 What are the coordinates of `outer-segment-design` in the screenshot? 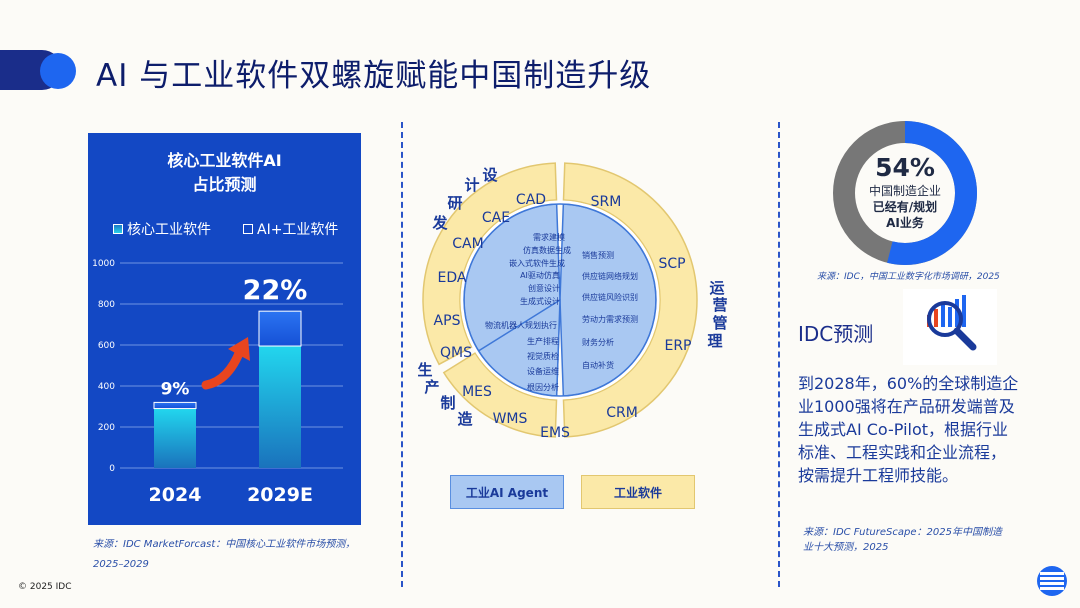 It's located at (490, 264).